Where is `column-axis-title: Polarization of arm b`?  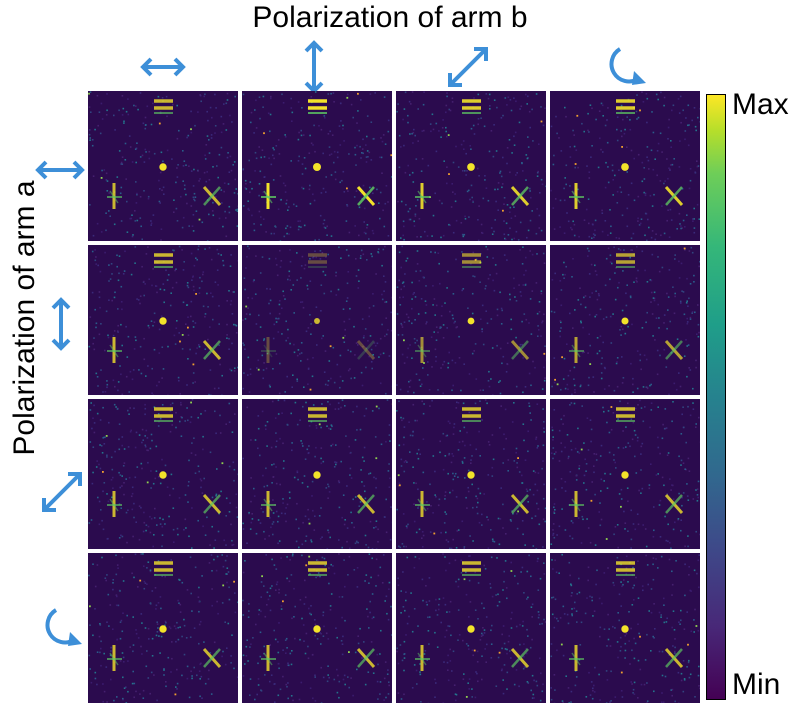
column-axis-title: Polarization of arm b is located at coordinates (390, 17).